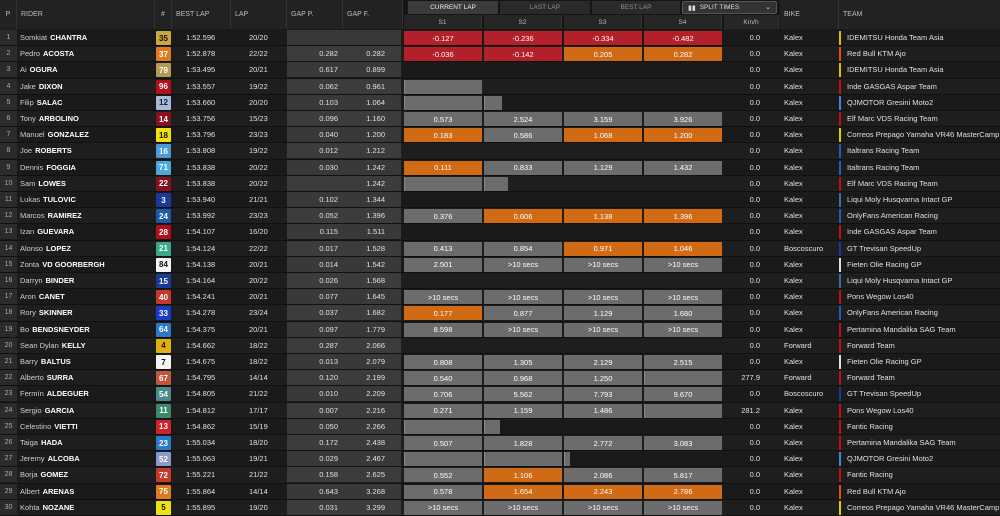  Describe the element at coordinates (729, 7) in the screenshot. I see `split-times-dropdown: ▮▮ SPLIT TIMES ⌄` at that location.